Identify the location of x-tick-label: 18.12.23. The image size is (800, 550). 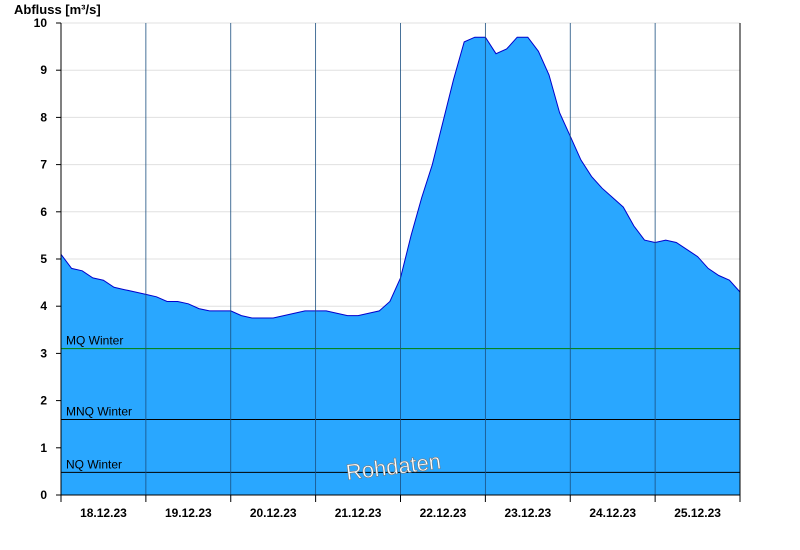
(103, 513).